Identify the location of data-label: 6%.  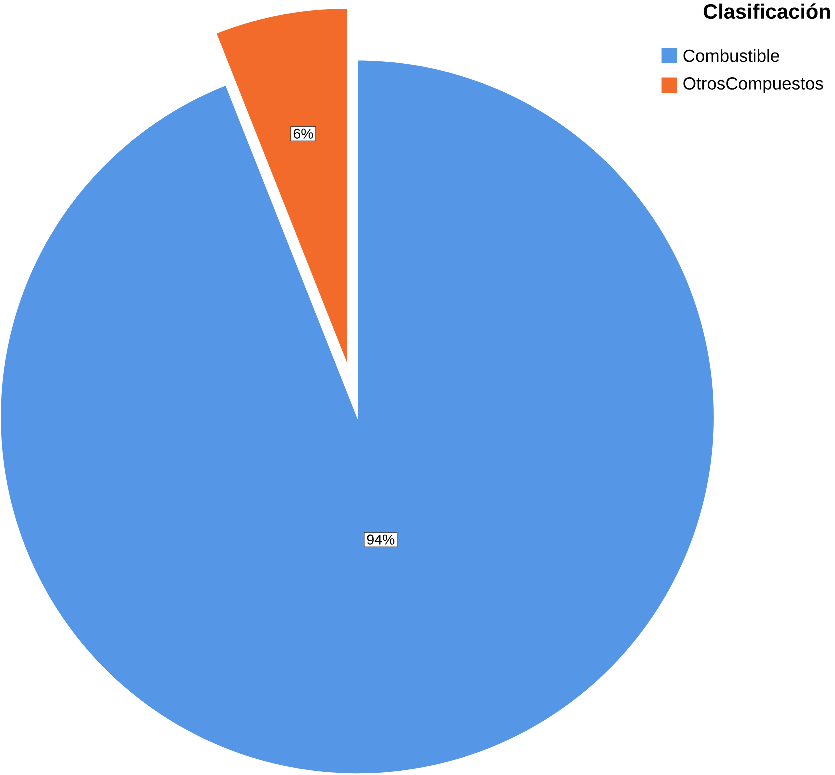
(304, 134).